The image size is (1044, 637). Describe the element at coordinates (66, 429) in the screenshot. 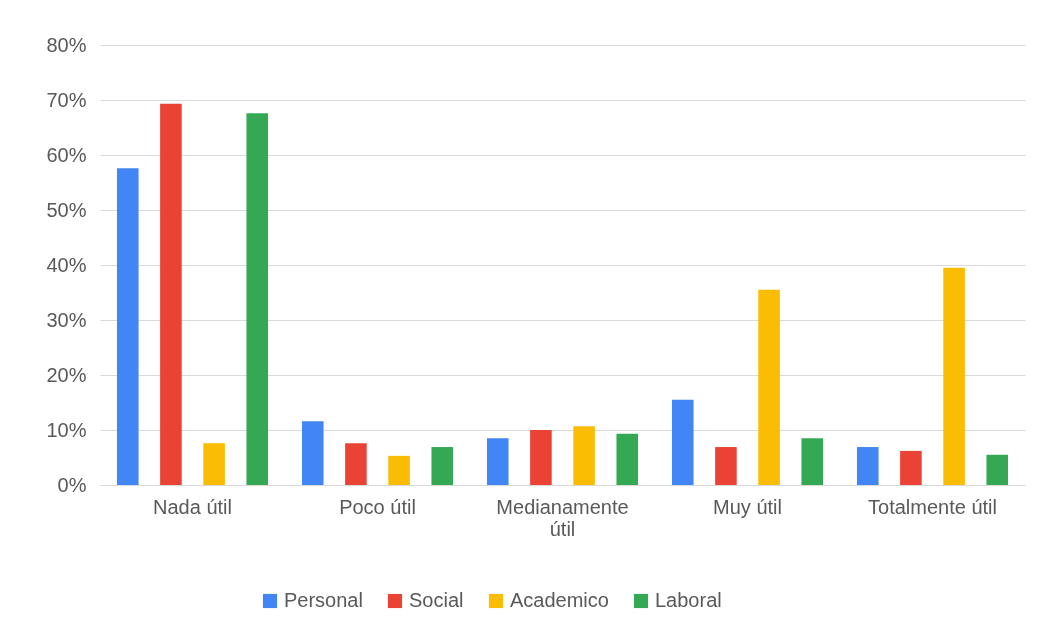

I see `y-tick-label: 10%` at that location.